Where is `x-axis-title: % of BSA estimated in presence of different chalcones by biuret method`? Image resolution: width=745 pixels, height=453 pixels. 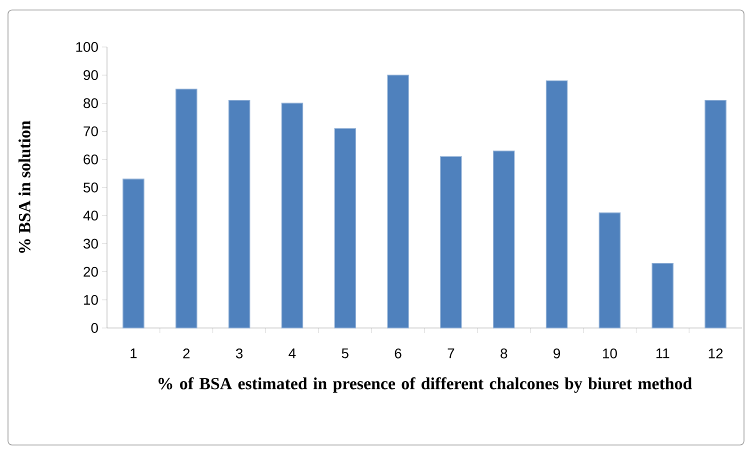 x-axis-title: % of BSA estimated in presence of different chalcones by biuret method is located at coordinates (425, 385).